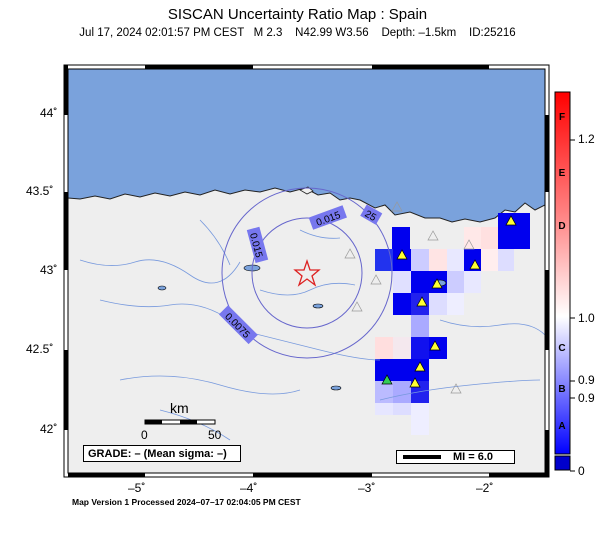  What do you see at coordinates (297, 14) in the screenshot?
I see `map-title: SISCAN Uncertainty Ratio Map : Spain` at bounding box center [297, 14].